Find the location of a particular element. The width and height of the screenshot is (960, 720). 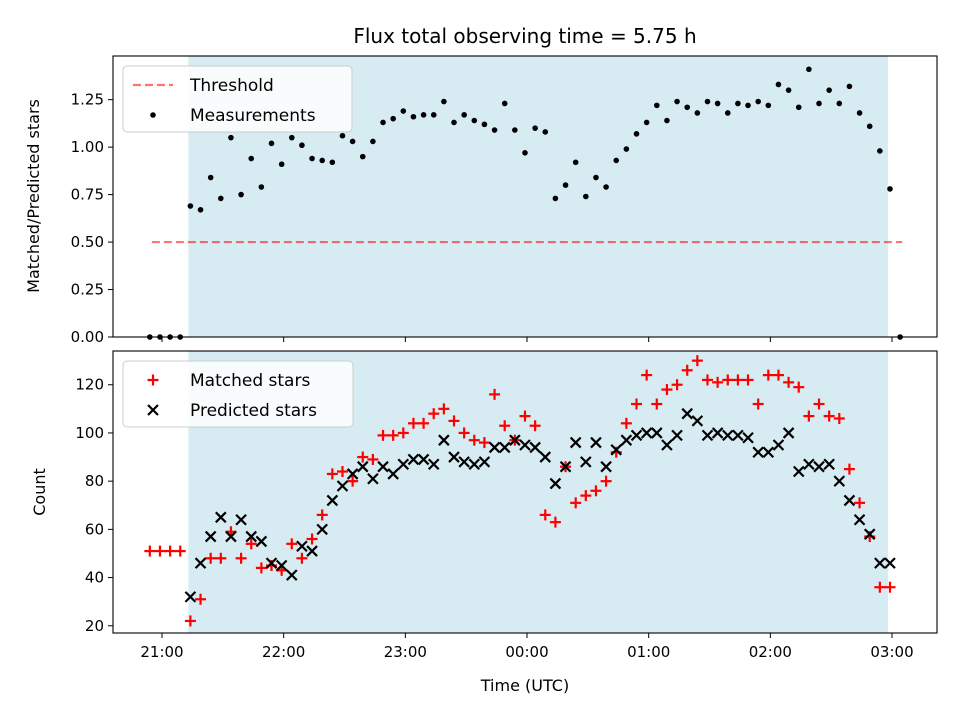

y-tick-label: 80 is located at coordinates (94, 481).